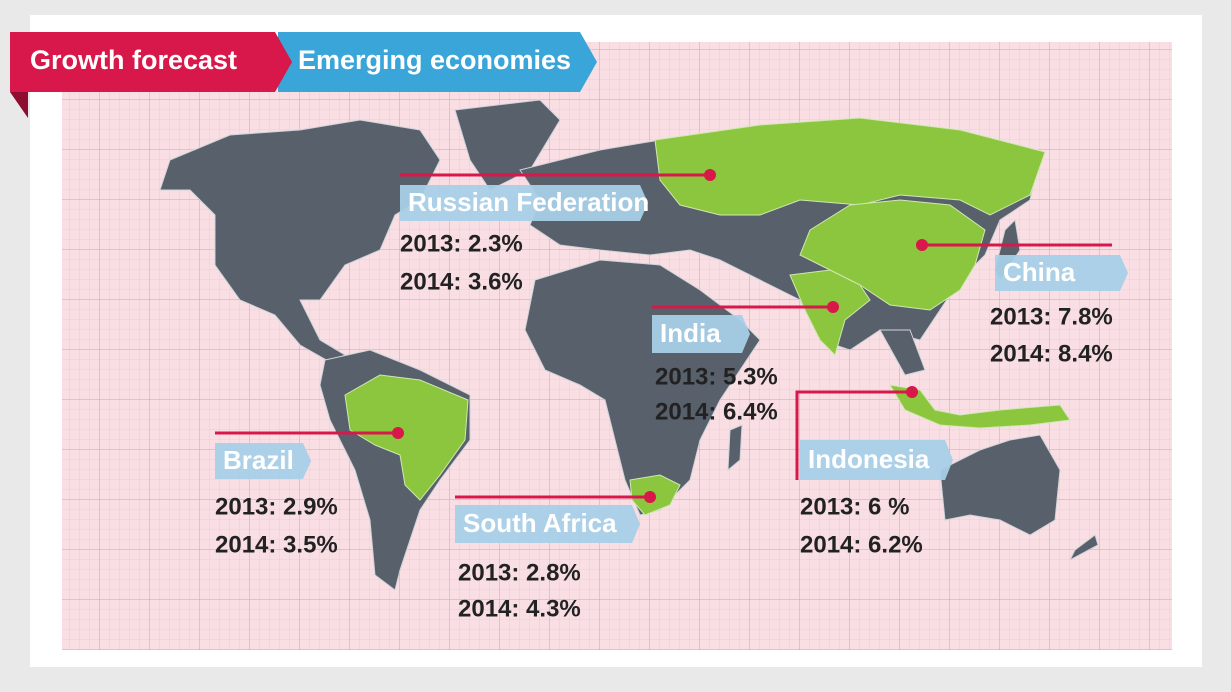  Describe the element at coordinates (258, 460) in the screenshot. I see `country-name: Brazil` at that location.